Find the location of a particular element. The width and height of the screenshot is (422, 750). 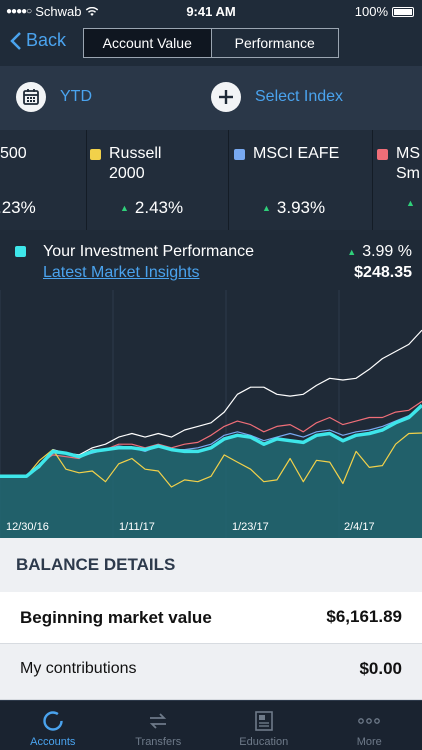

carrier-name: Schwab is located at coordinates (58, 11).